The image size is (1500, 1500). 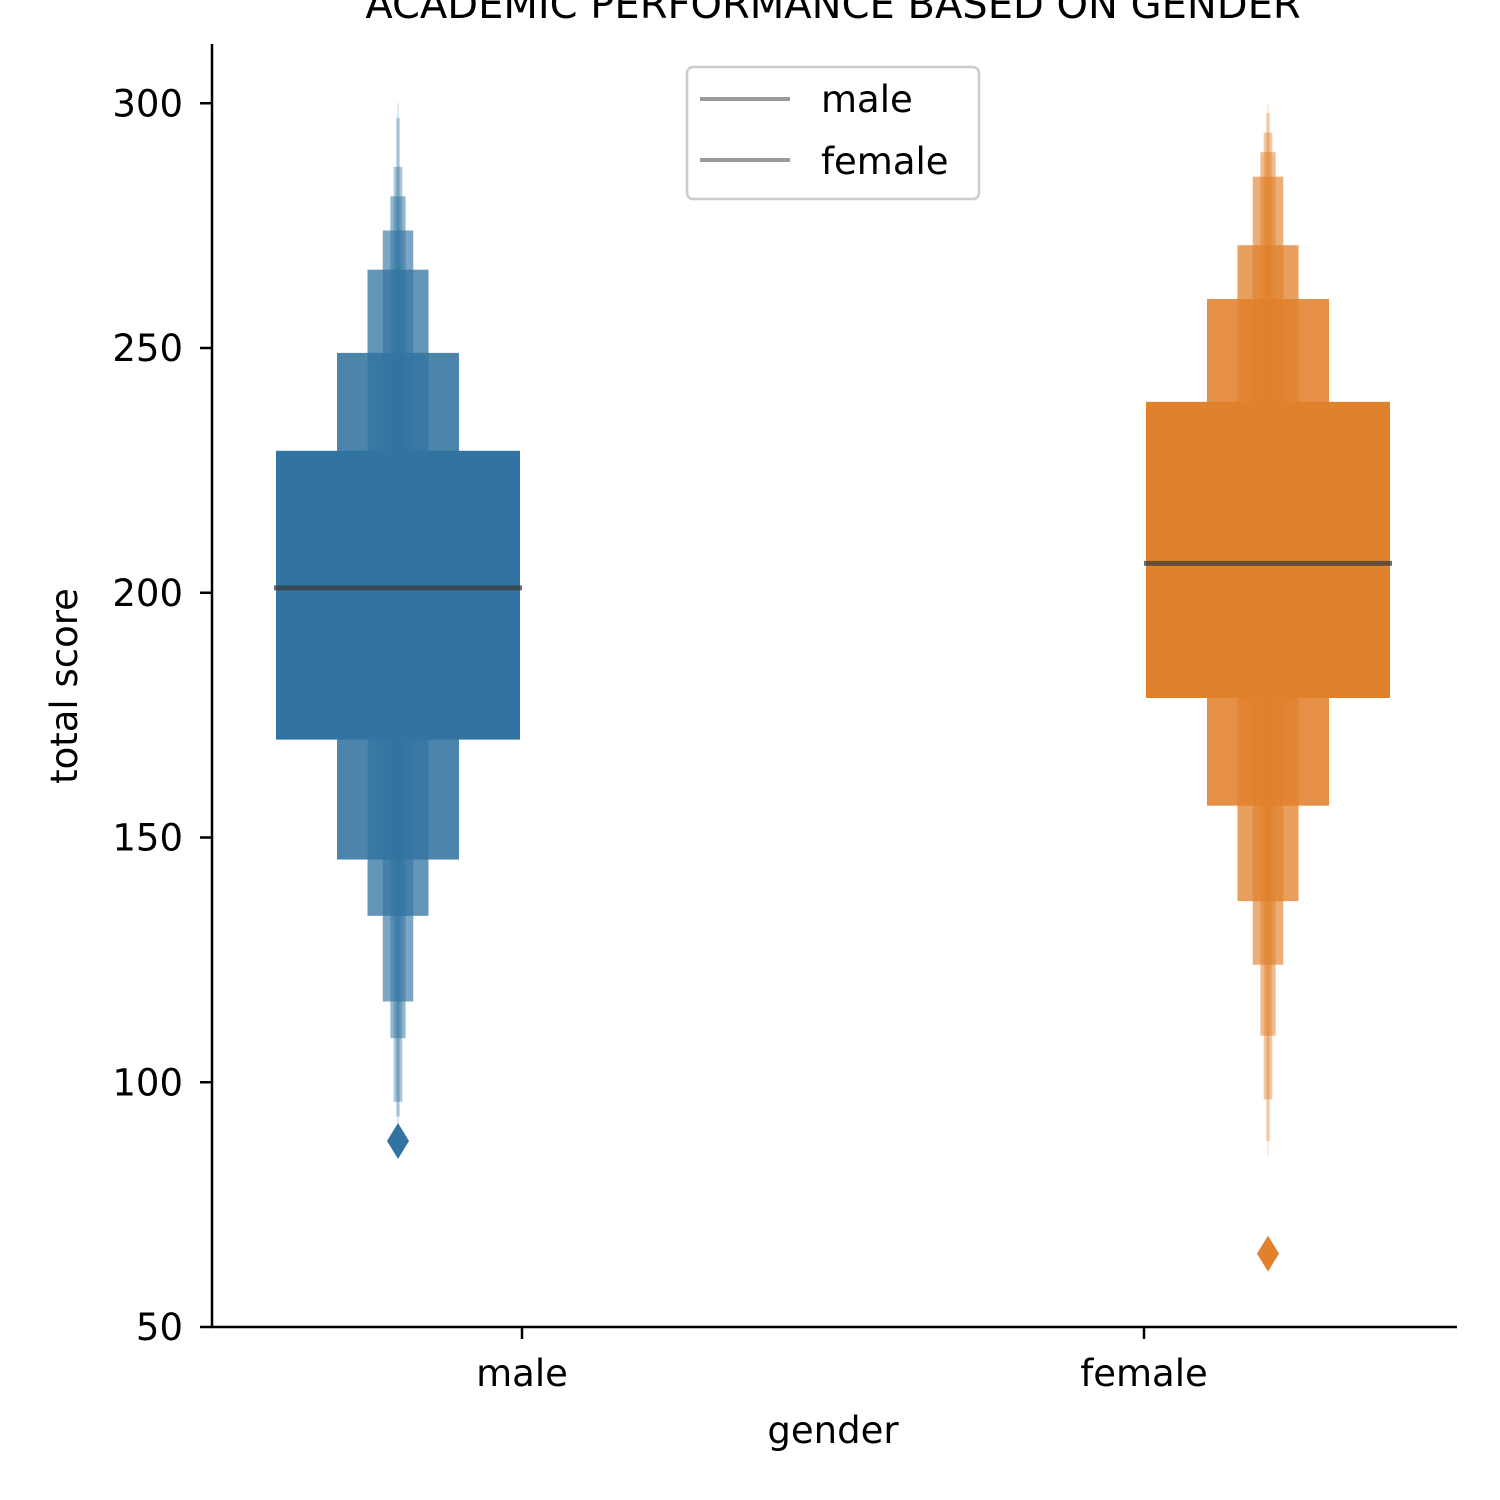 I want to click on chart-title: ACADEMIC PERFORMANCE BASED ON GENDER, so click(x=832, y=14).